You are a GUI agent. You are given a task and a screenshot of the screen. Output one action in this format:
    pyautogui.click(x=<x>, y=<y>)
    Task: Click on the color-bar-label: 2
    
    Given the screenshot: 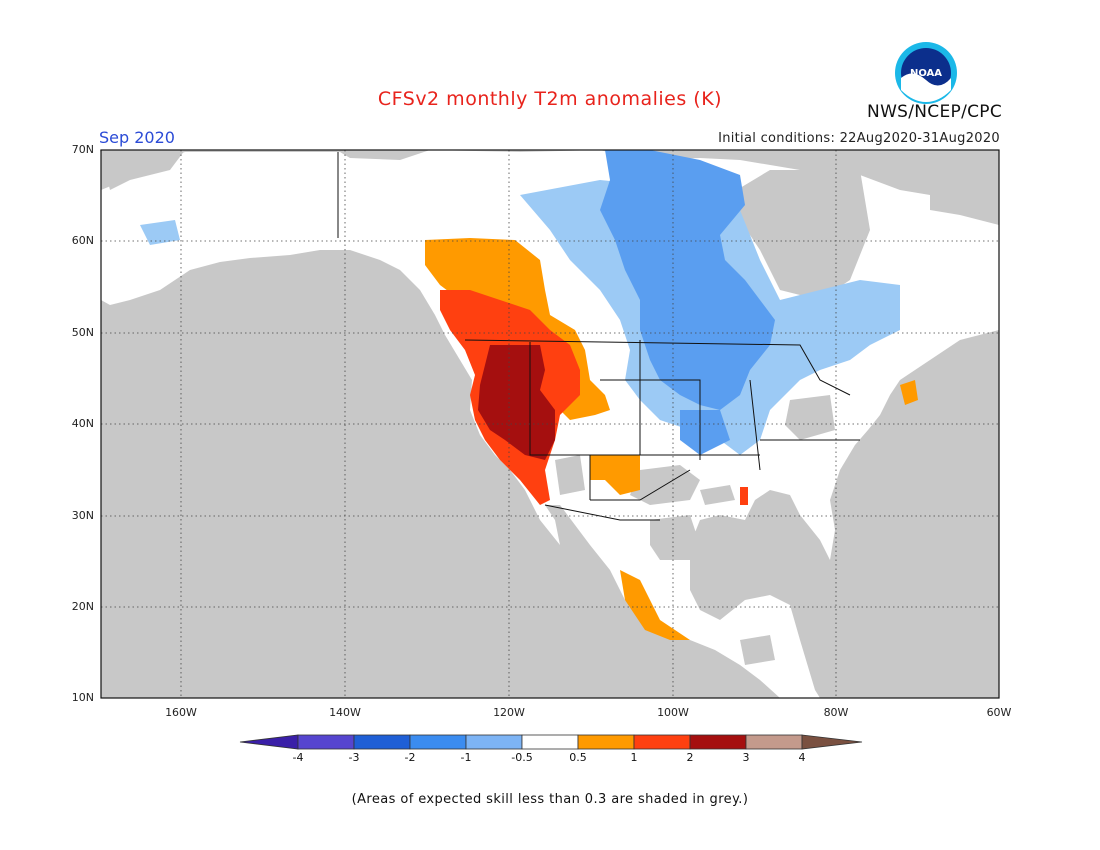 What is the action you would take?
    pyautogui.click(x=690, y=757)
    